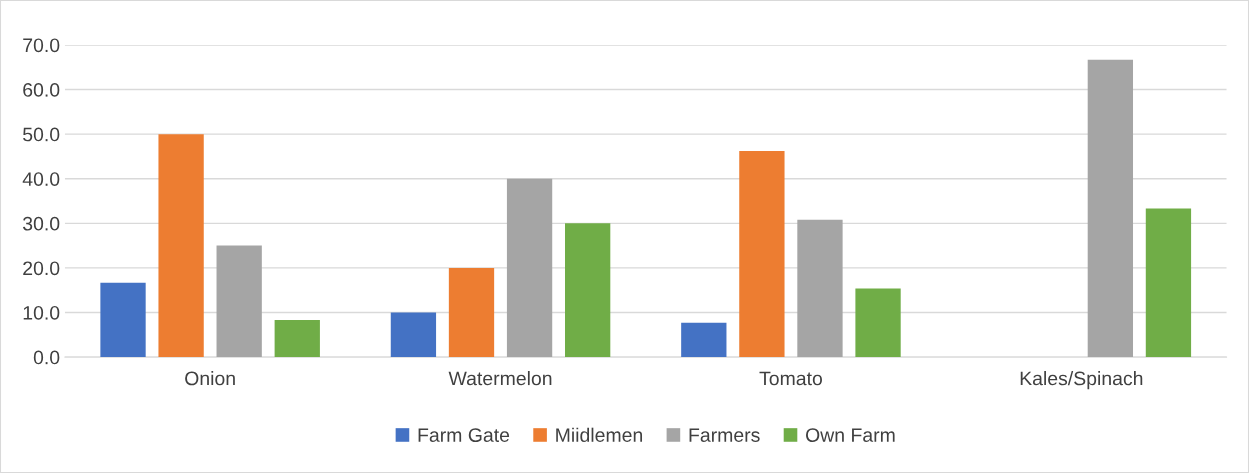  Describe the element at coordinates (46, 357) in the screenshot. I see `y-tick-label: 0.0` at that location.